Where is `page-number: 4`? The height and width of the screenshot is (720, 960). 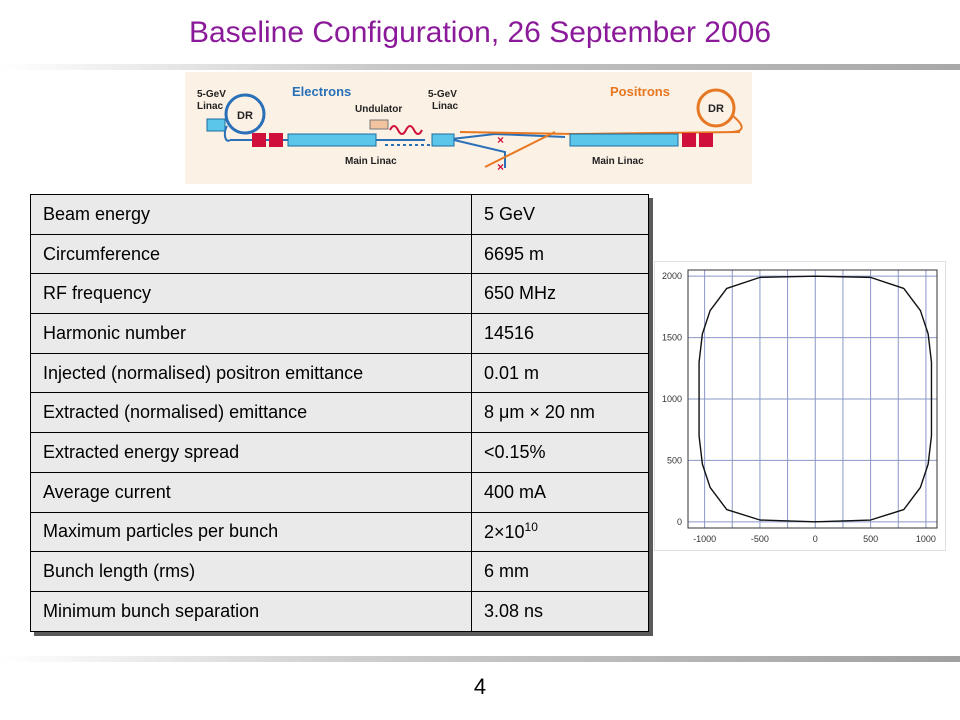
page-number: 4 is located at coordinates (480, 686).